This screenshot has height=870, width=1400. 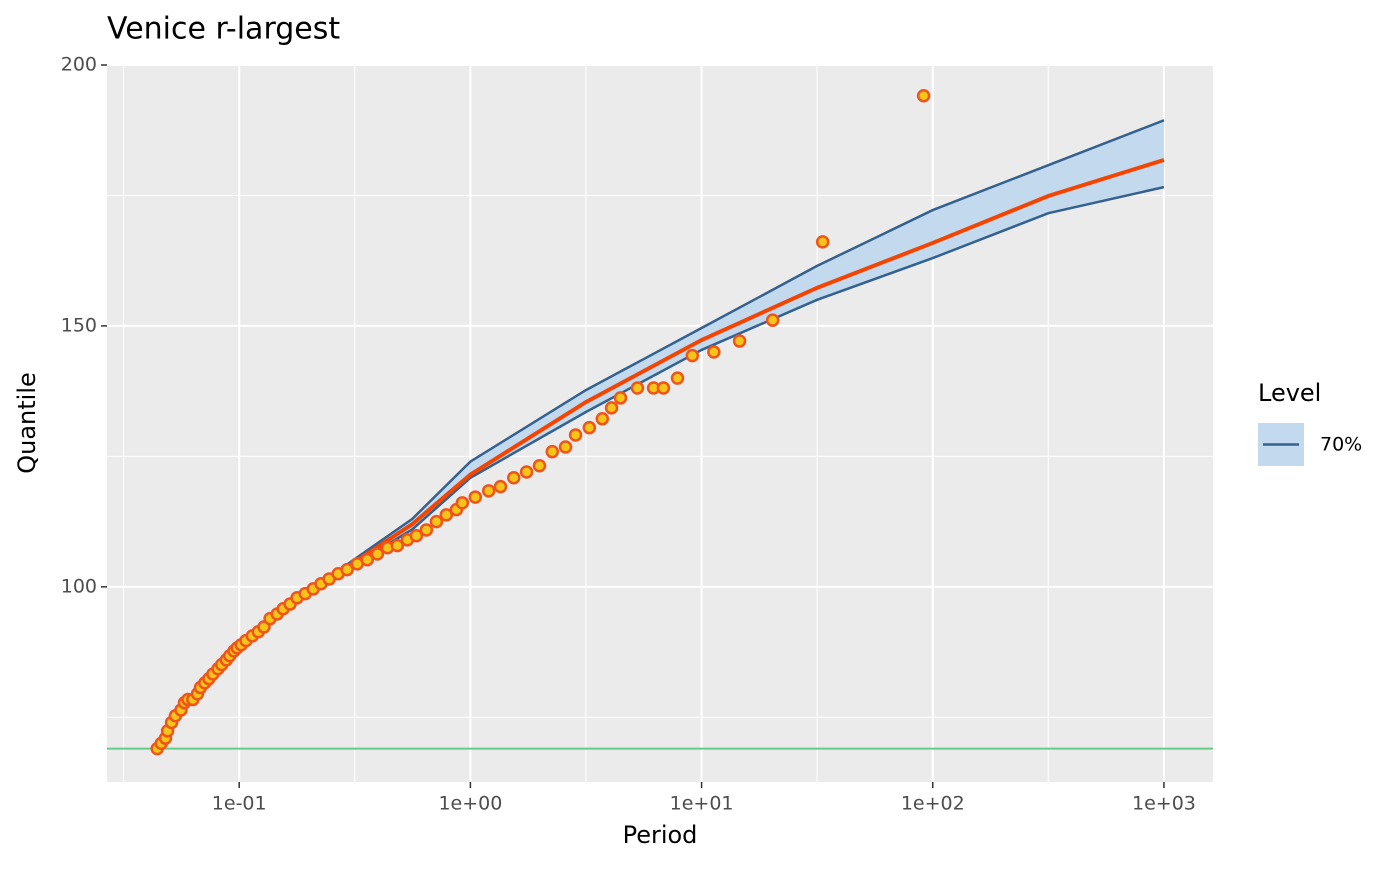 I want to click on y-tick-label: 200, so click(x=79, y=65).